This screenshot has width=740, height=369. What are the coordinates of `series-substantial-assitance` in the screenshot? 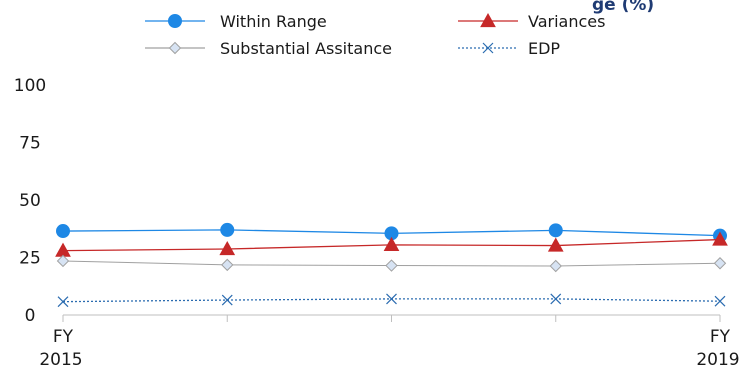 It's located at (391, 263).